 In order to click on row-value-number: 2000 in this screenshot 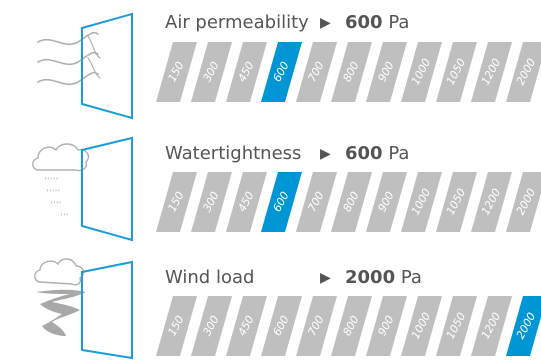, I will do `click(370, 277)`.